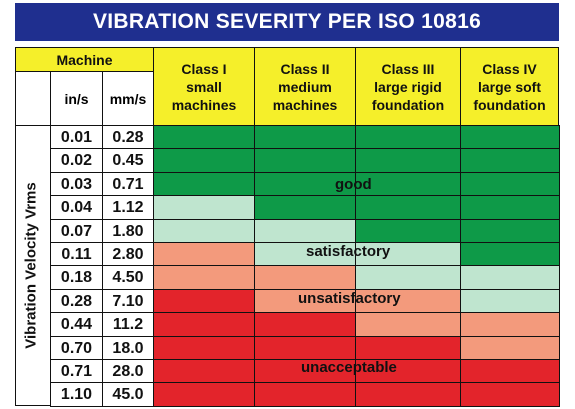 The image size is (575, 409). What do you see at coordinates (84, 59) in the screenshot?
I see `machine-header: Machine` at bounding box center [84, 59].